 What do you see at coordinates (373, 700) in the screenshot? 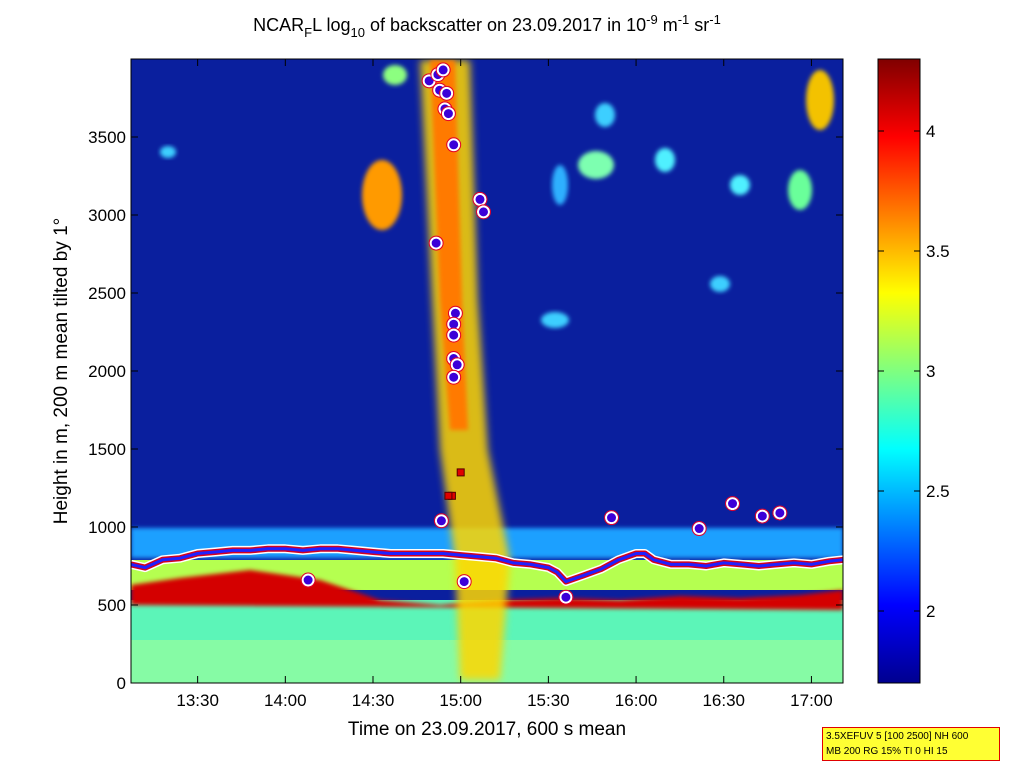
I see `x-tick-label: 14:30` at bounding box center [373, 700].